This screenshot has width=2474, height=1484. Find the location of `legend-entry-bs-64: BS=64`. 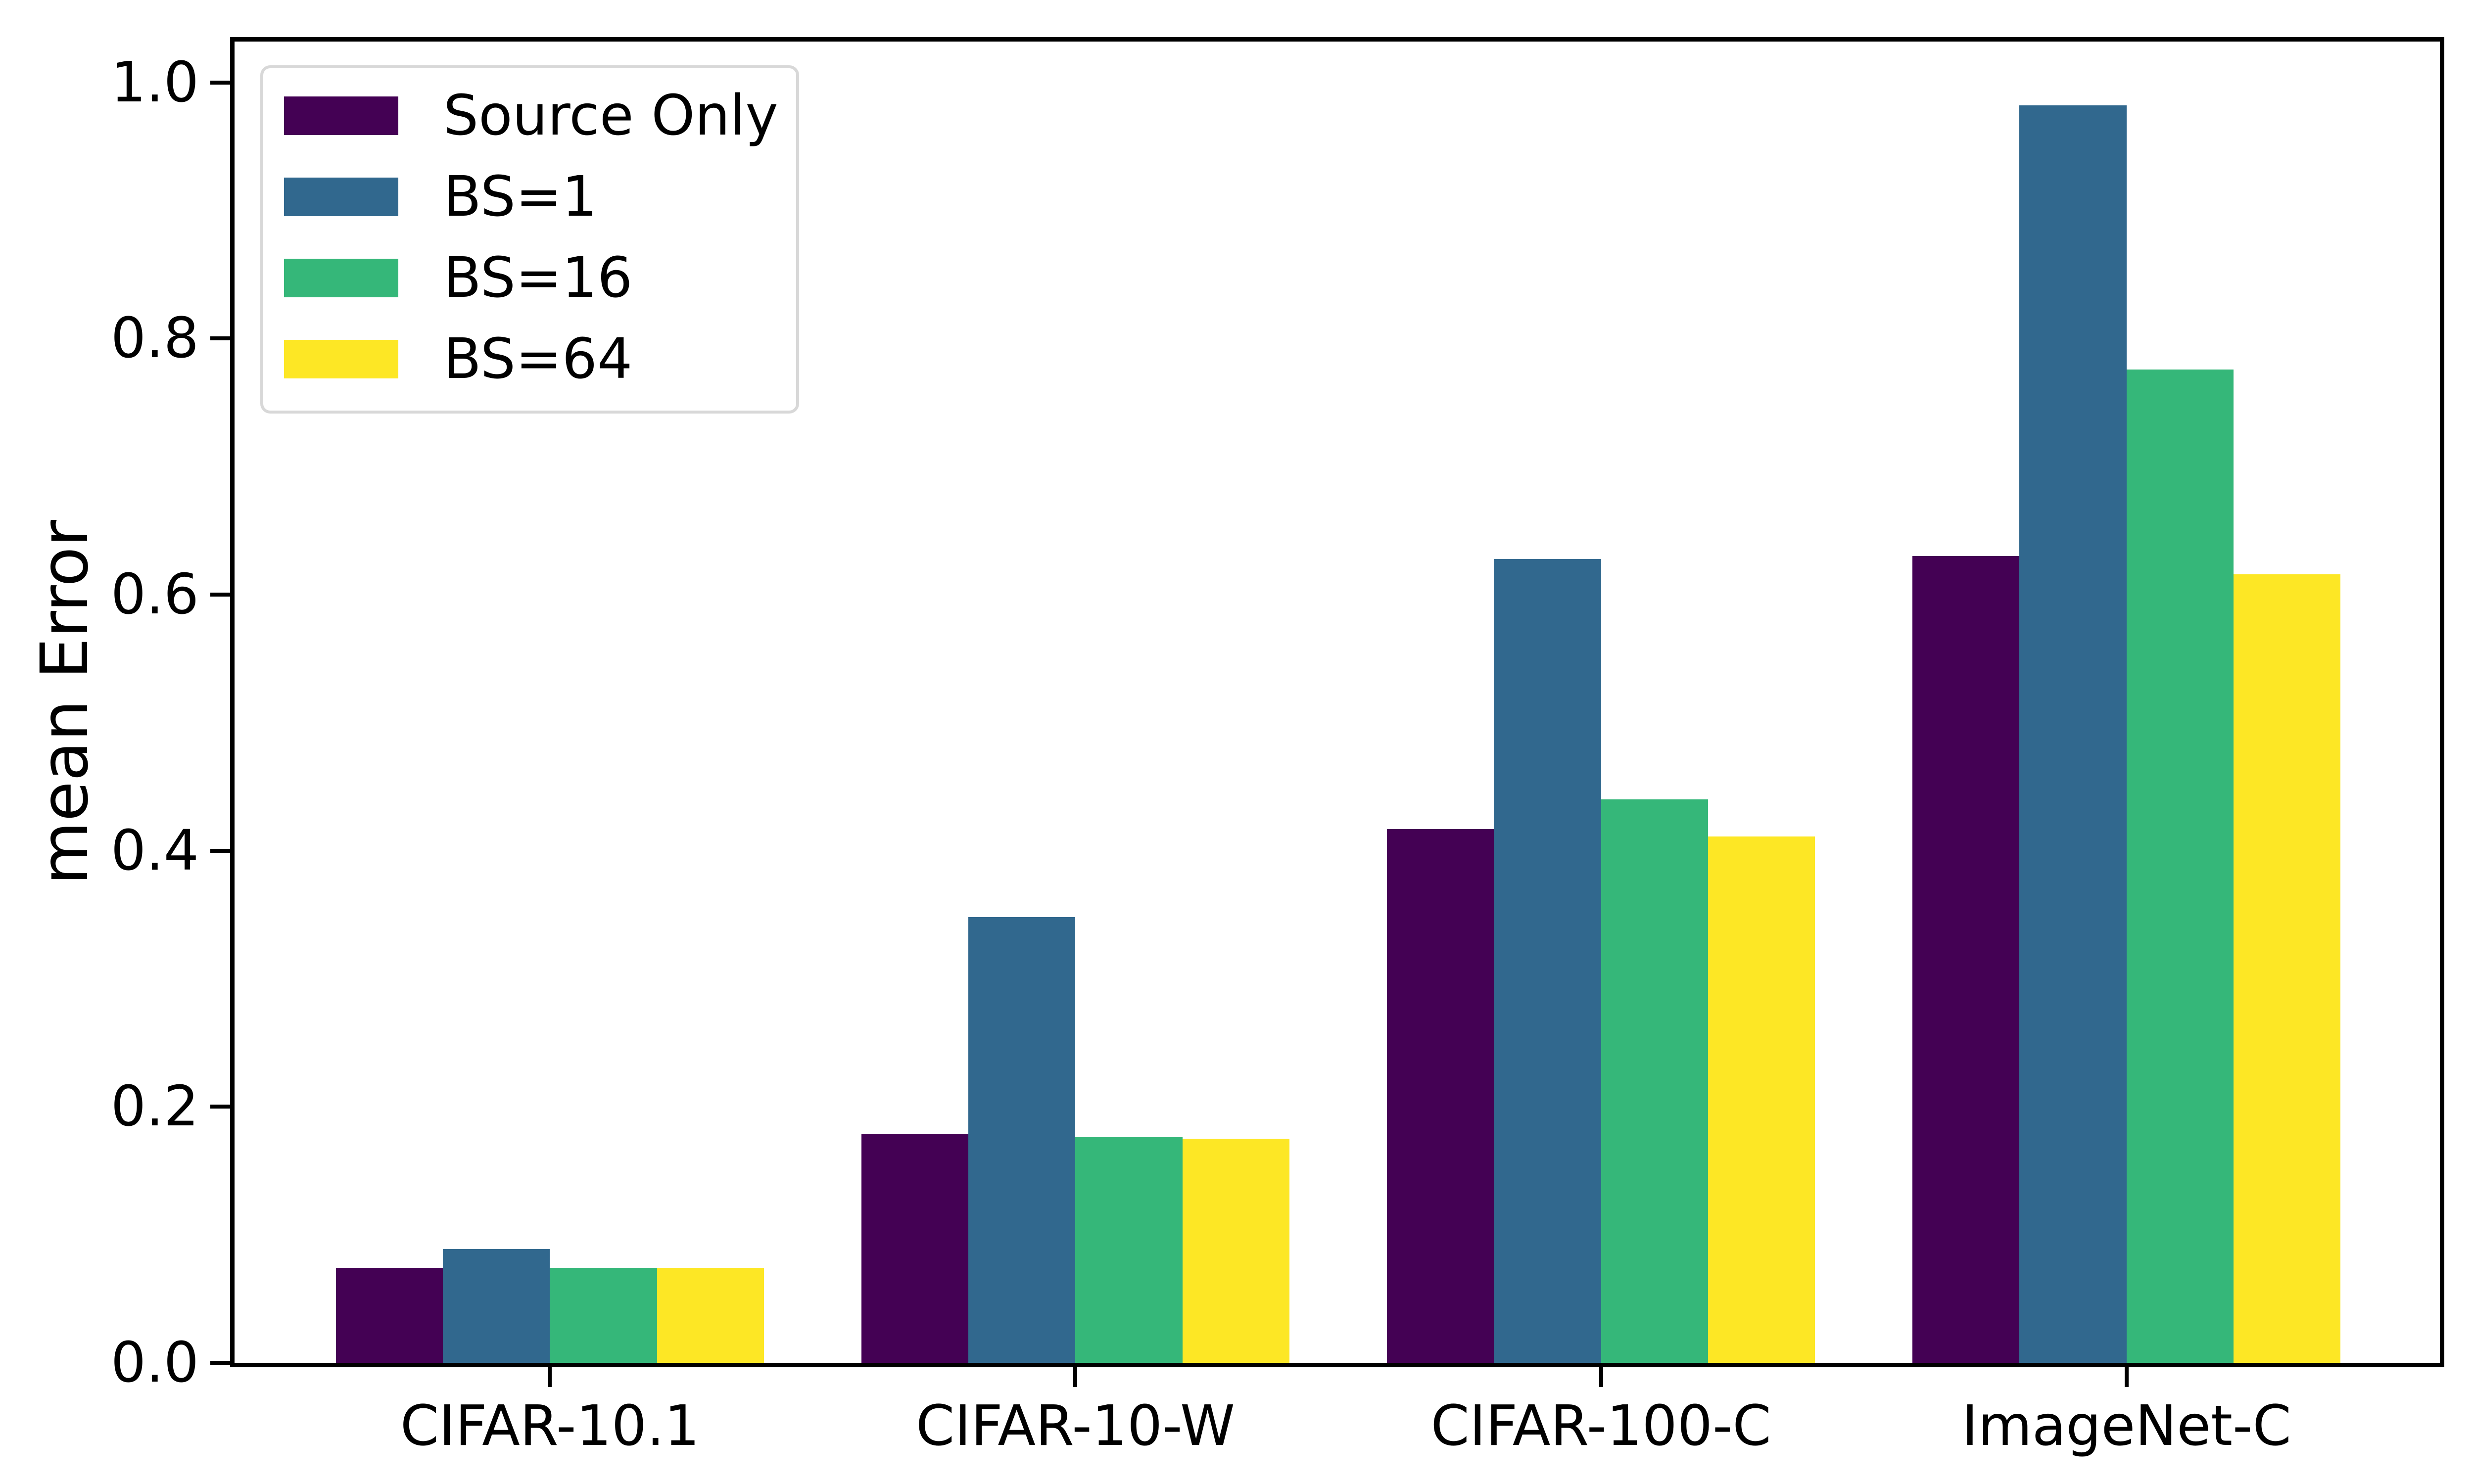

legend-entry-bs-64: BS=64 is located at coordinates (540, 359).